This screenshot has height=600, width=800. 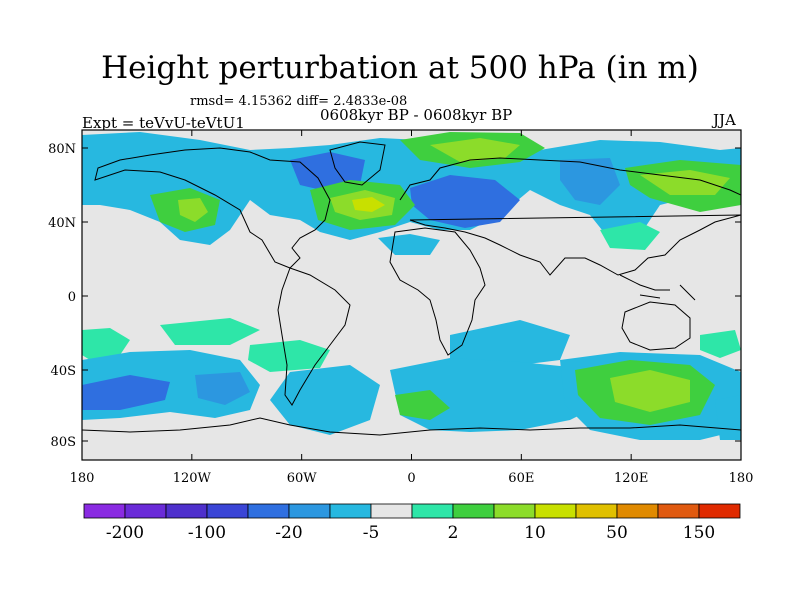 I want to click on colorbar-label: -5, so click(x=371, y=533).